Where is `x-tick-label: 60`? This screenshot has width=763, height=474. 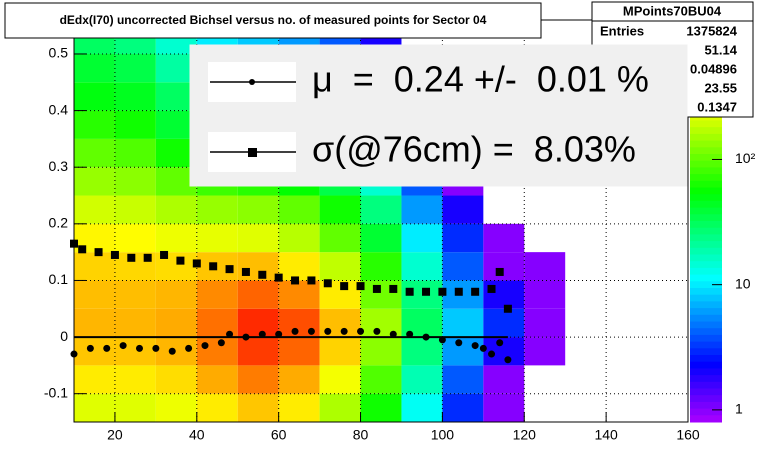 x-tick-label: 60 is located at coordinates (279, 435).